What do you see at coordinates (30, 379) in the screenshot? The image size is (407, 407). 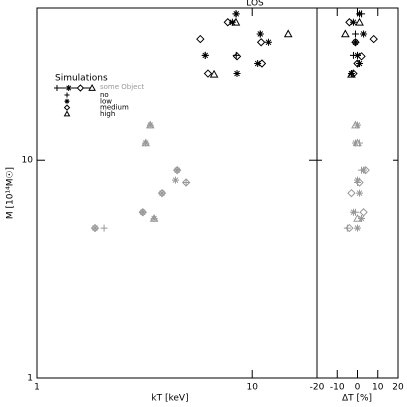 I see `y-tick-label: 1` at bounding box center [30, 379].